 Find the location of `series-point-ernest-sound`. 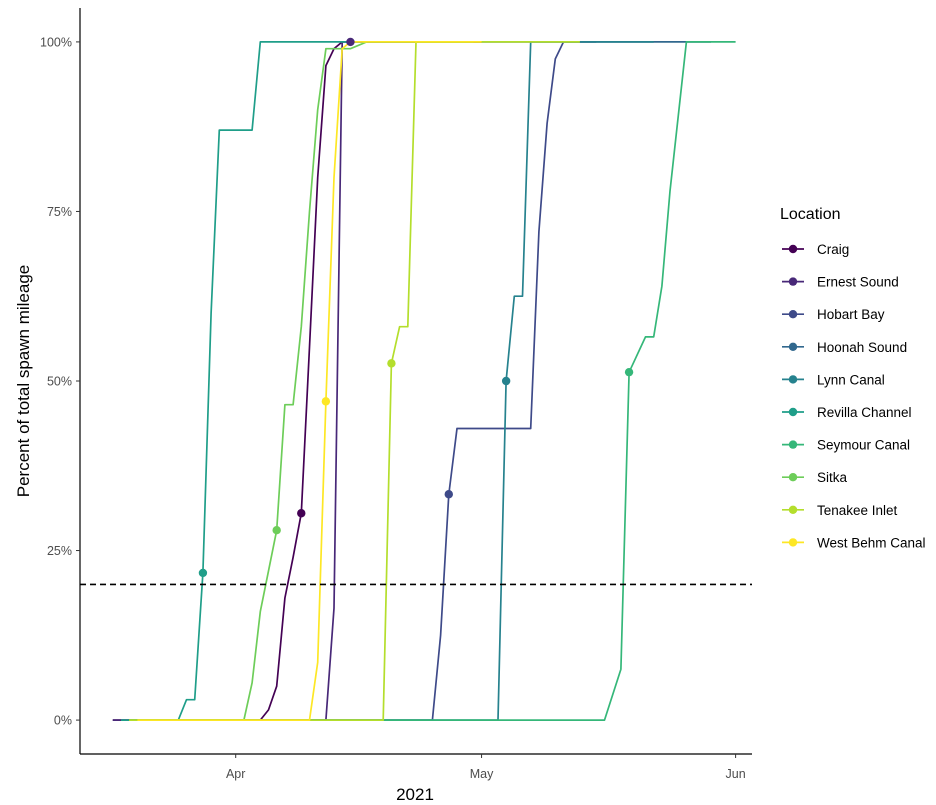

series-point-ernest-sound is located at coordinates (350, 42).